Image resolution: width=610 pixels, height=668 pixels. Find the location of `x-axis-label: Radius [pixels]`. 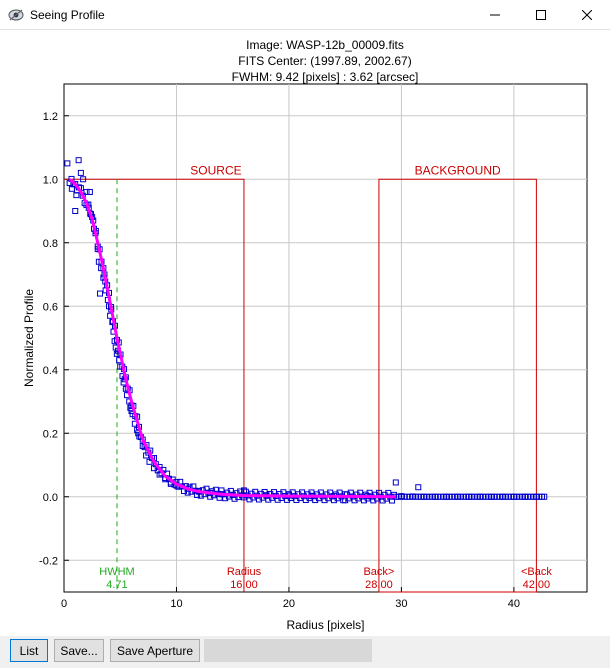

x-axis-label: Radius [pixels] is located at coordinates (325, 625).